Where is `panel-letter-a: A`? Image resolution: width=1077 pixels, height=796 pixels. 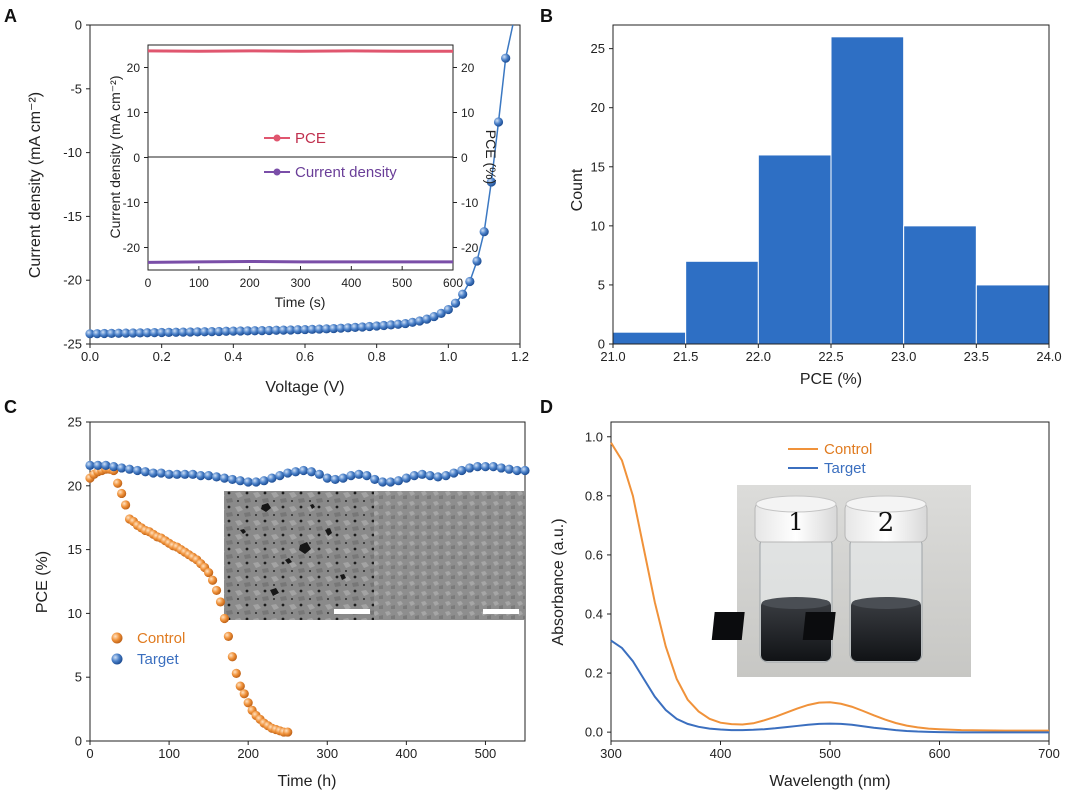
panel-letter-a: A is located at coordinates (10, 16).